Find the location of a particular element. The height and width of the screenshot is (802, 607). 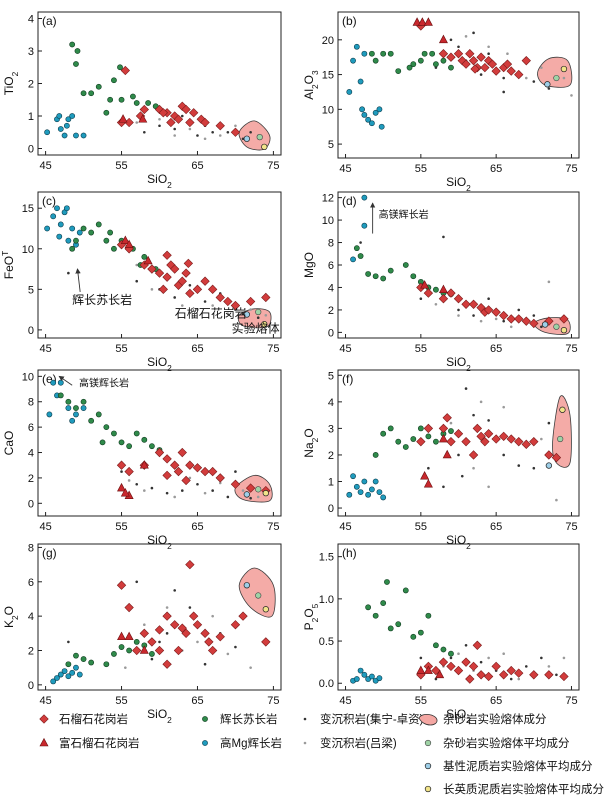

chart-panel-b: 45 55 65 75 5 10 15 20 (b) SiO2 Al2O3 is located at coordinates (441, 102).